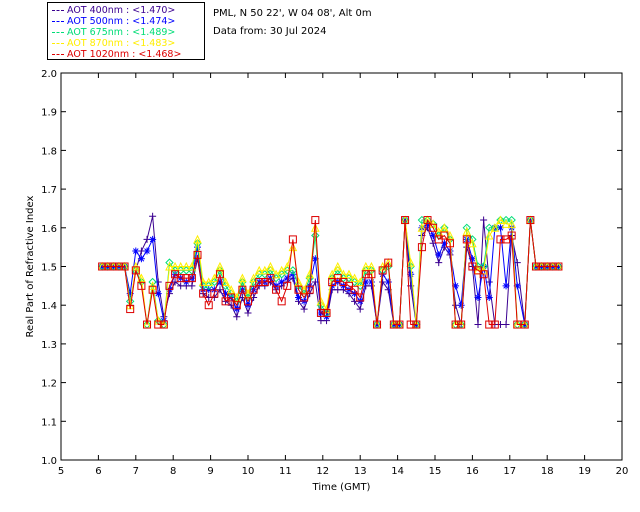  I want to click on x-tick-label: 8, so click(173, 471).